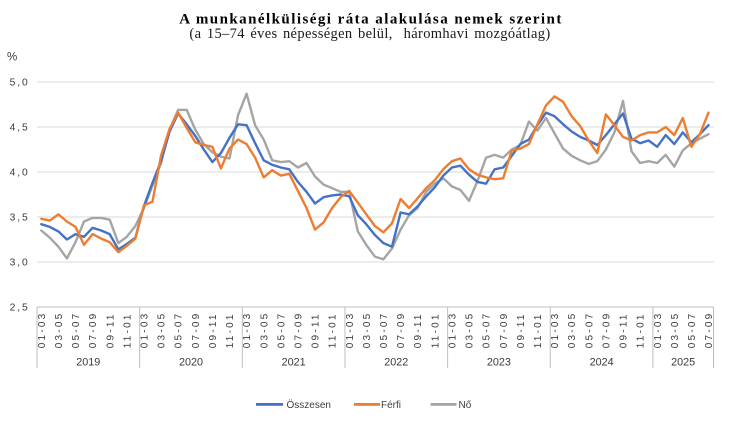  What do you see at coordinates (20, 128) in the screenshot?
I see `svg-text: 4,5` at bounding box center [20, 128].